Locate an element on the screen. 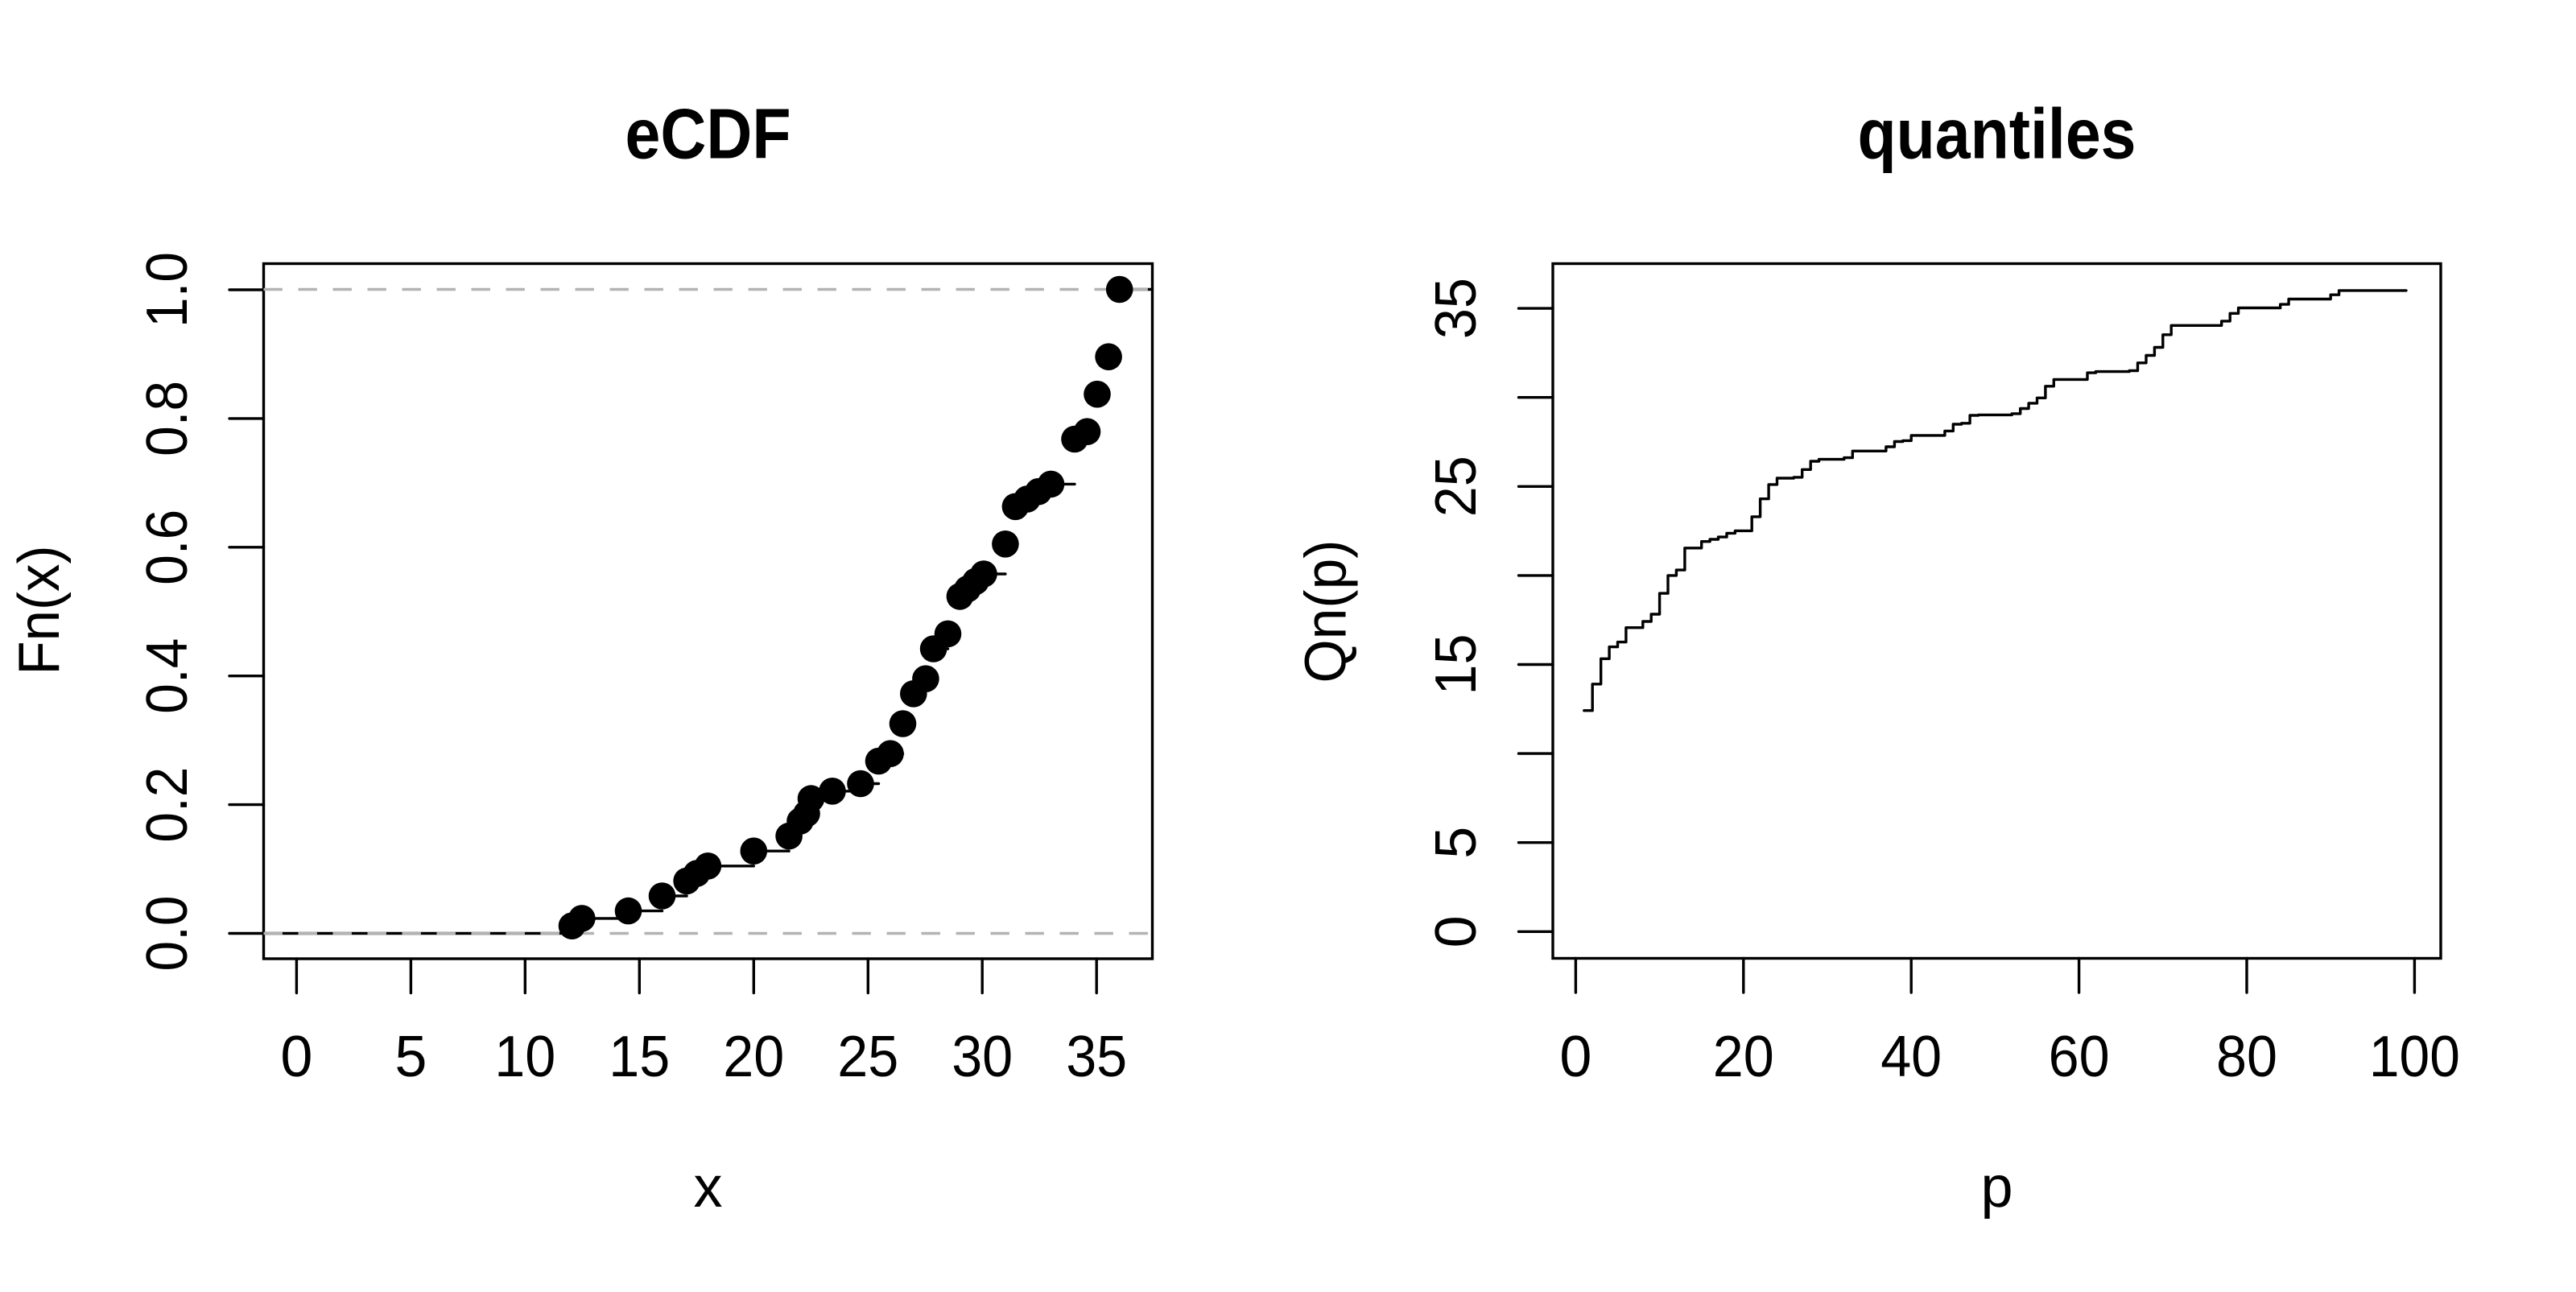 This screenshot has width=2576, height=1292. svg-text: 10 is located at coordinates (524, 1057).